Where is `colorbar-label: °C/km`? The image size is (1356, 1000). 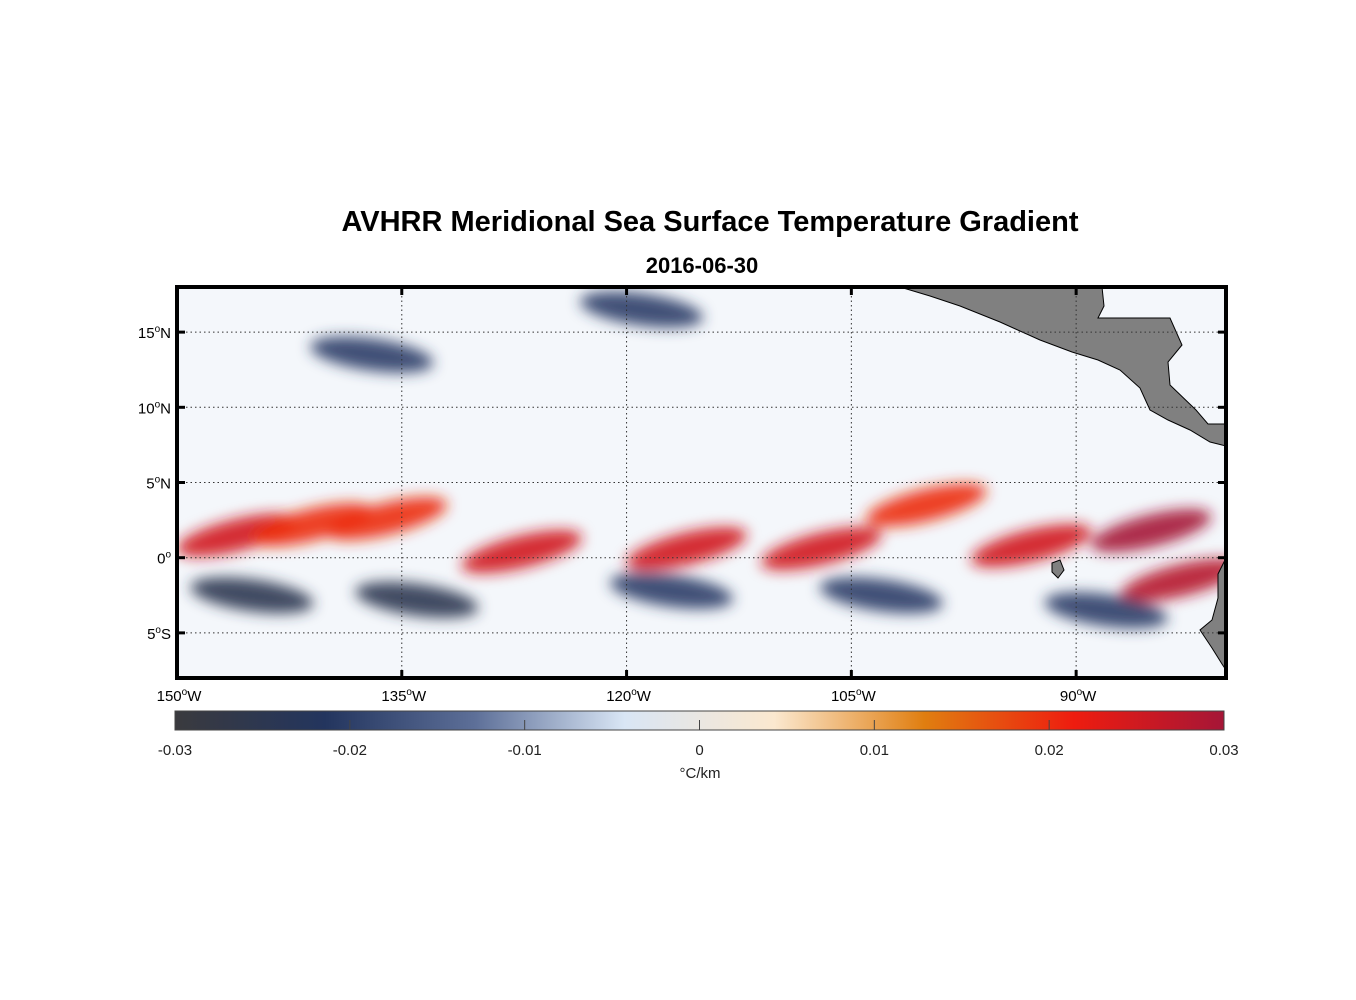
colorbar-label: °C/km is located at coordinates (700, 773).